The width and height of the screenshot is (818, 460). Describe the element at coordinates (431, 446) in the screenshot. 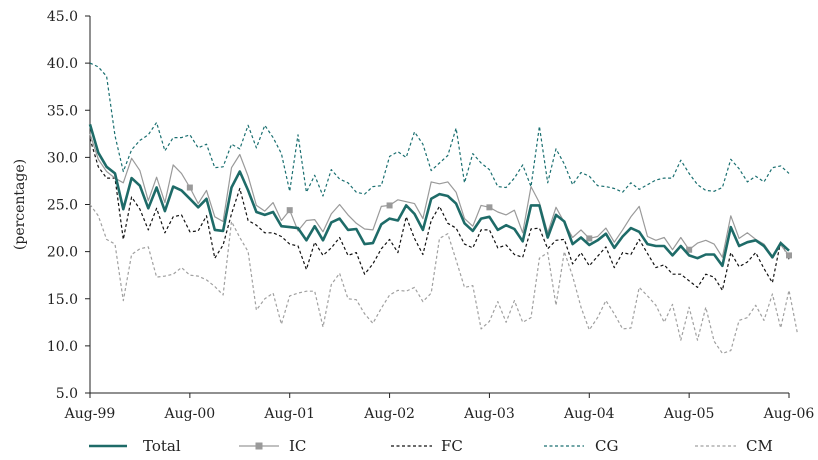

I see `legend: Total IC FC CG CM` at that location.